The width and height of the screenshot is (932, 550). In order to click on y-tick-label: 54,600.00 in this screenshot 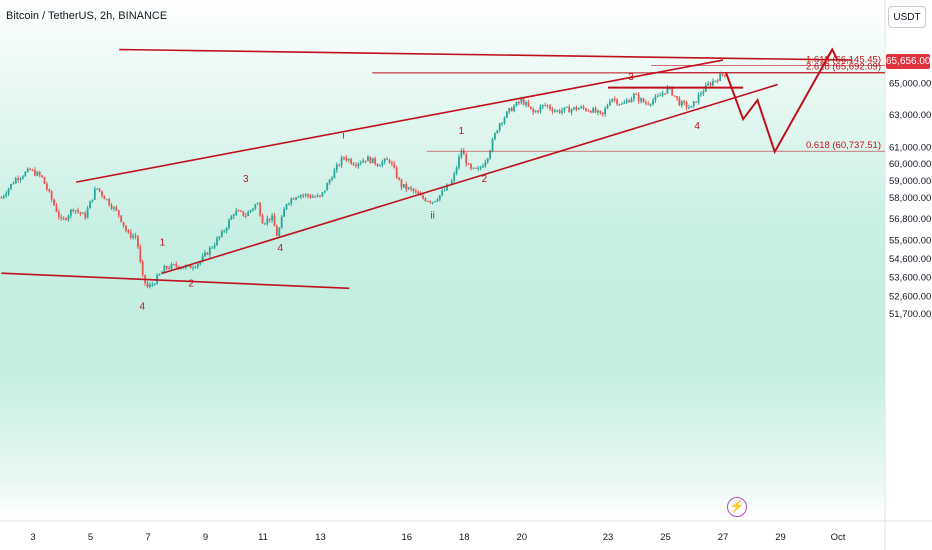, I will do `click(910, 259)`.